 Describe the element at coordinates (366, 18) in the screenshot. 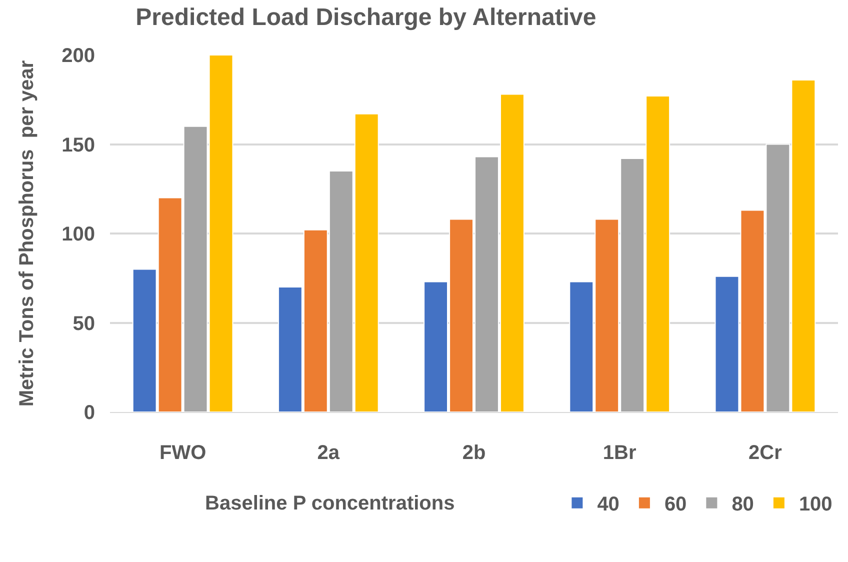

I see `chart-title: Predicted Load Discharge by Alternative` at that location.